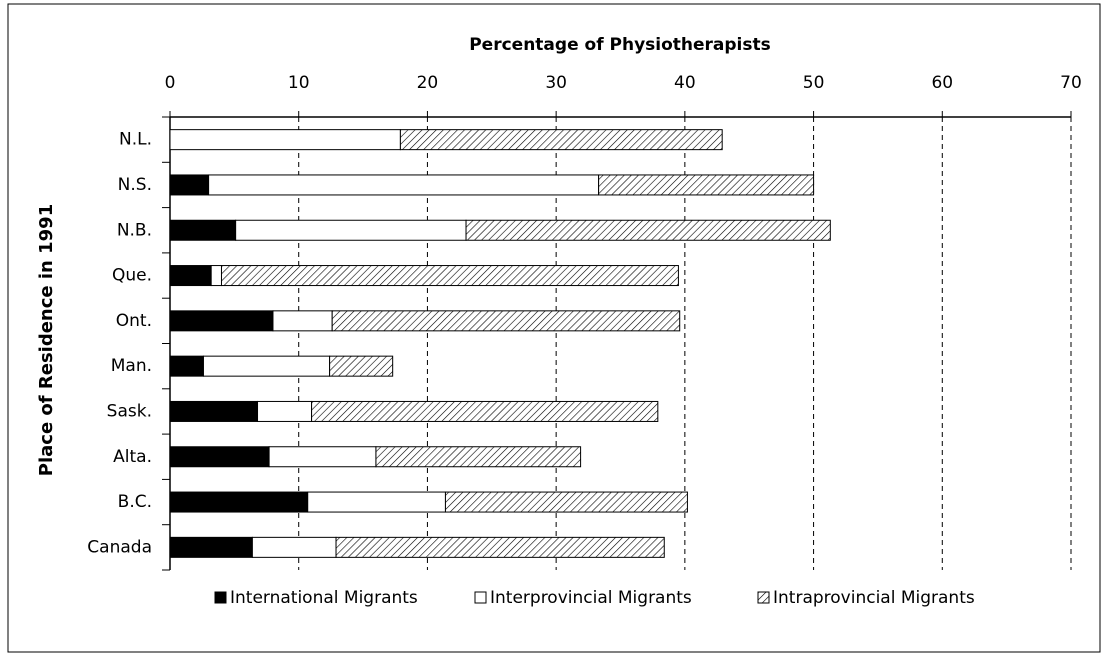  Describe the element at coordinates (134, 230) in the screenshot. I see `y-tick-label: N.B.` at that location.